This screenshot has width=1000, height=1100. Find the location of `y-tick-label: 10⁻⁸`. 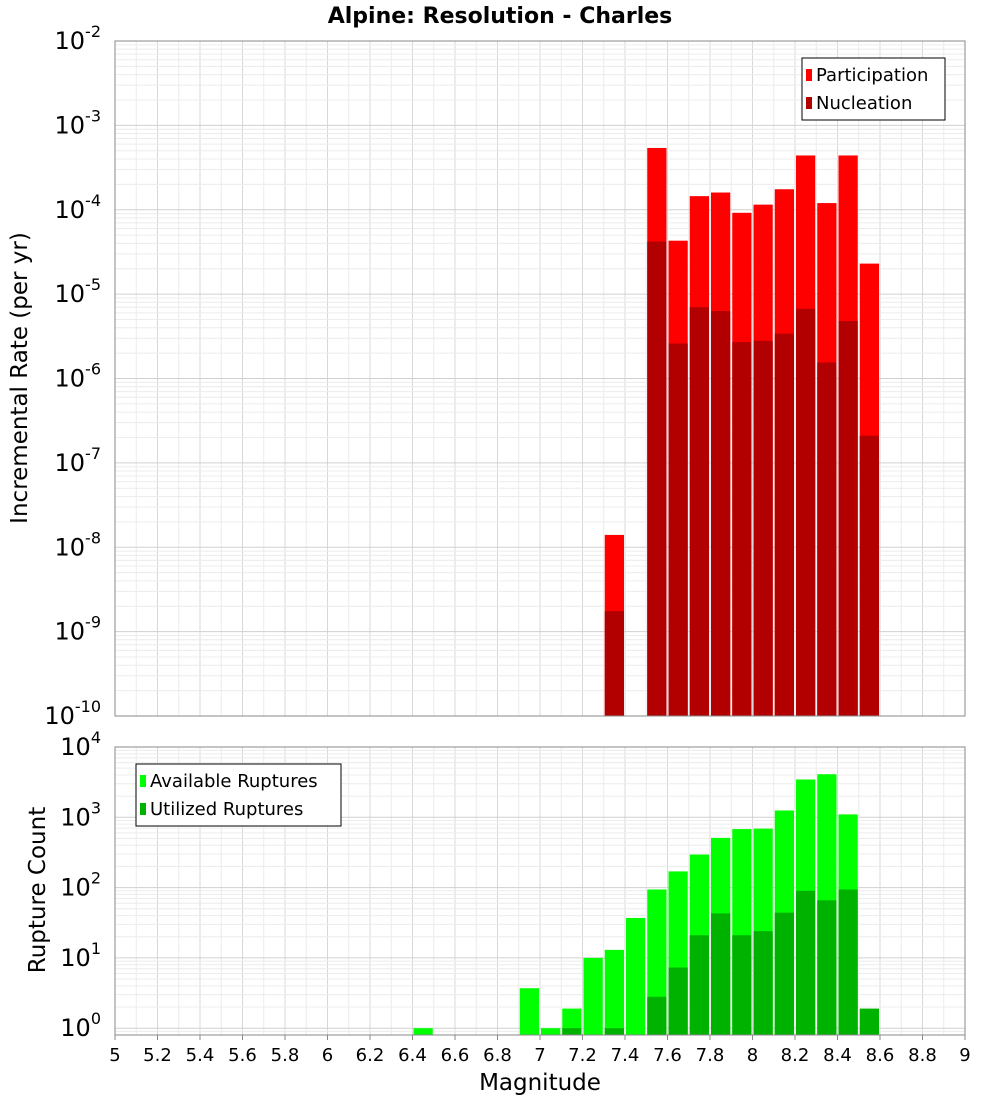

y-tick-label: 10⁻⁸ is located at coordinates (78, 544).